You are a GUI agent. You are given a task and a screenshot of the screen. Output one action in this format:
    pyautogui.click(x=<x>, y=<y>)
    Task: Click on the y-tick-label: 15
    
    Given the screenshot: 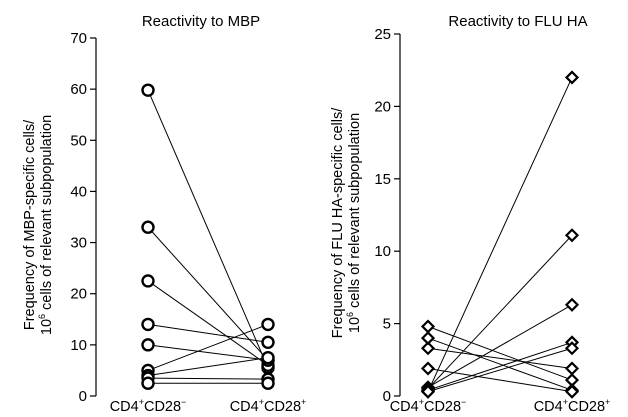 What is the action you would take?
    pyautogui.click(x=382, y=179)
    